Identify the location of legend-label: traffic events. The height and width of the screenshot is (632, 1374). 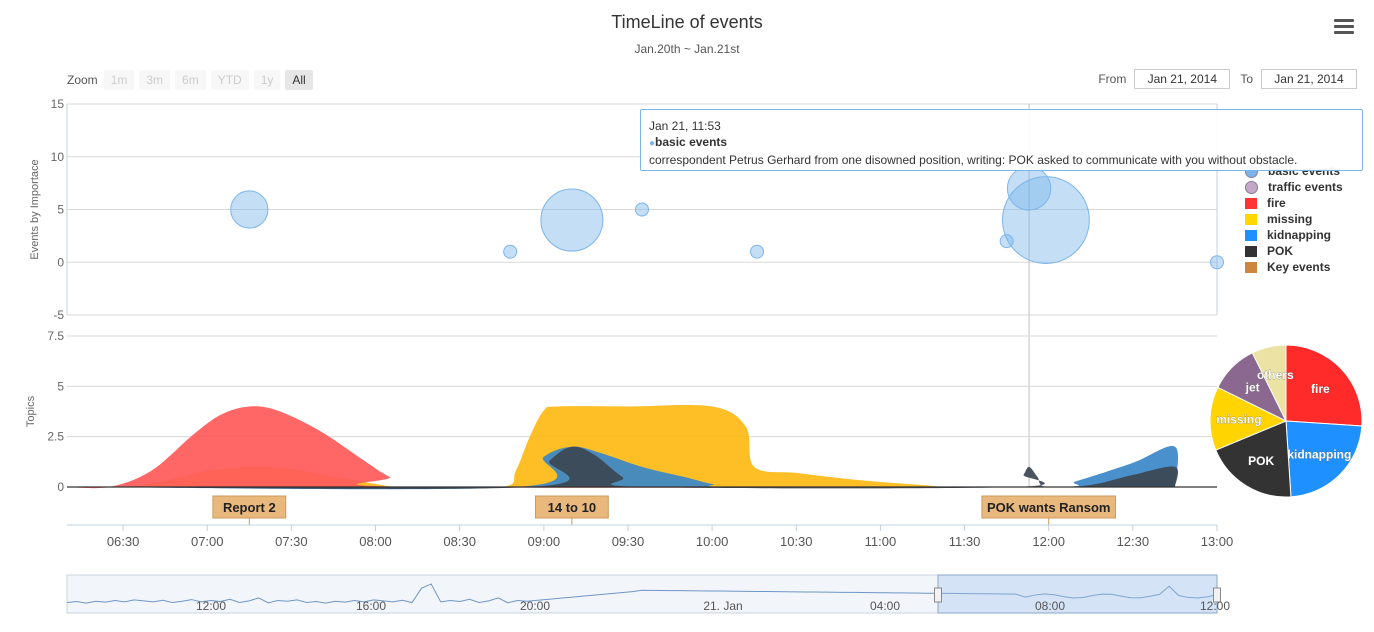
(1305, 187).